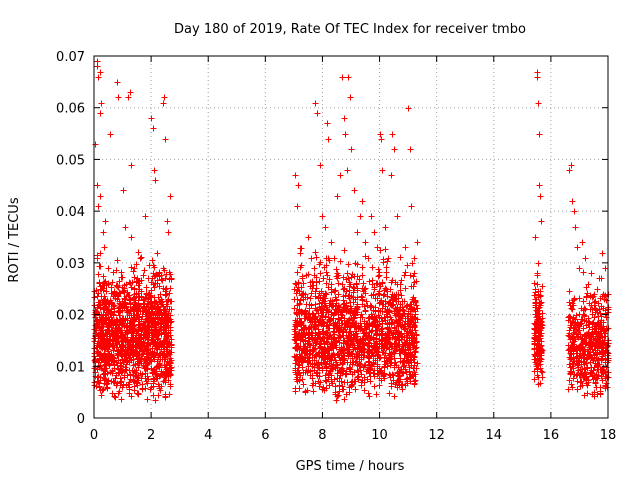 This screenshot has height=480, width=640. Describe the element at coordinates (379, 435) in the screenshot. I see `x-tick-label: 10` at that location.